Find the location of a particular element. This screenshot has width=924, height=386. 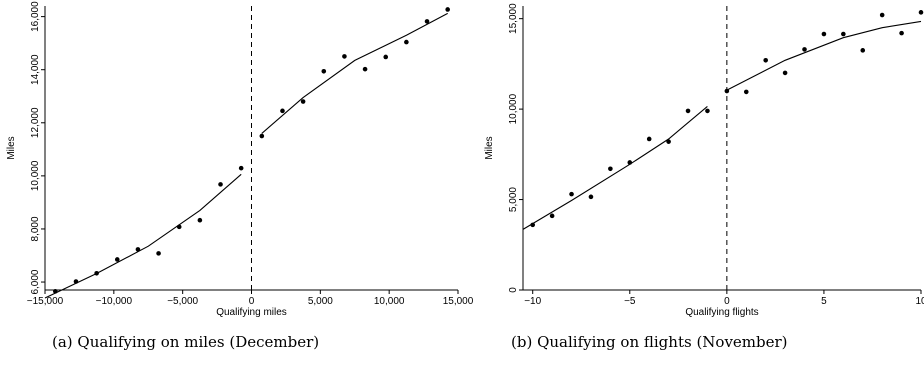

x-axis-label: Qualifying flights is located at coordinates (721, 312).